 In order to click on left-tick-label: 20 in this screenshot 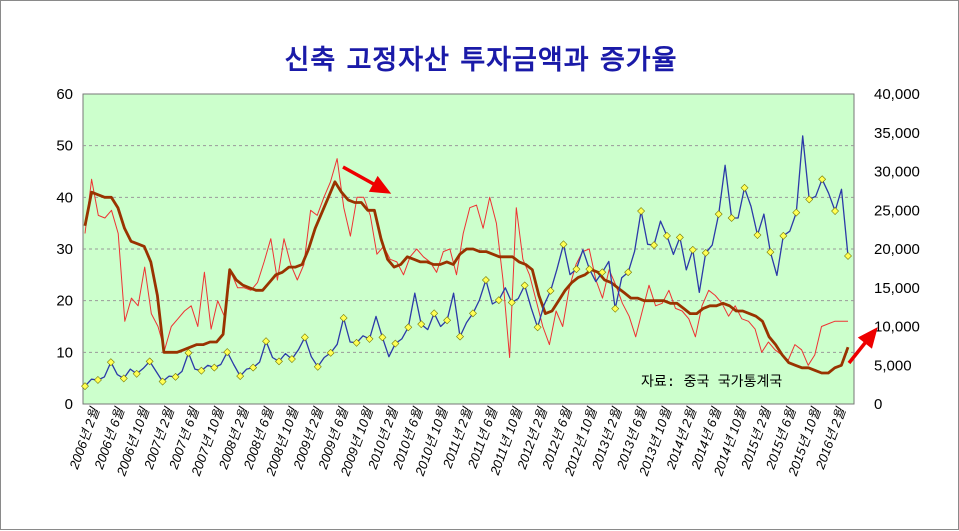, I will do `click(64, 301)`.